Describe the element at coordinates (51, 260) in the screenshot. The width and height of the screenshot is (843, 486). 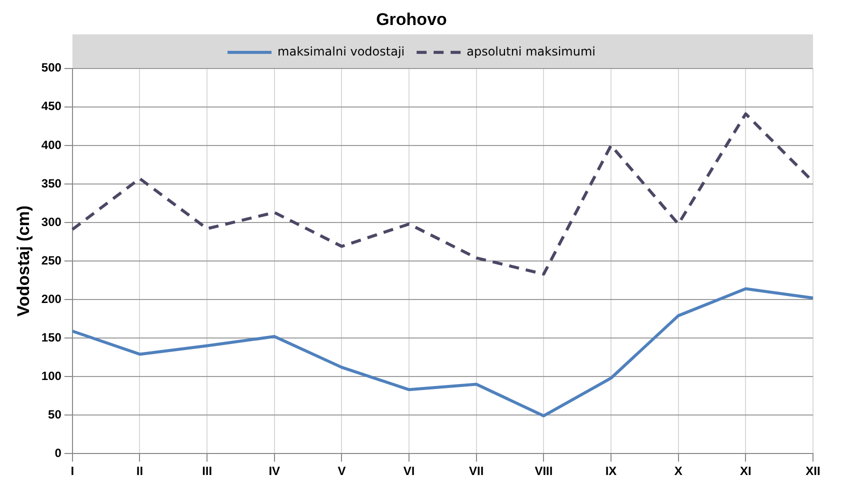
I see `y-tick-label: 250` at that location.